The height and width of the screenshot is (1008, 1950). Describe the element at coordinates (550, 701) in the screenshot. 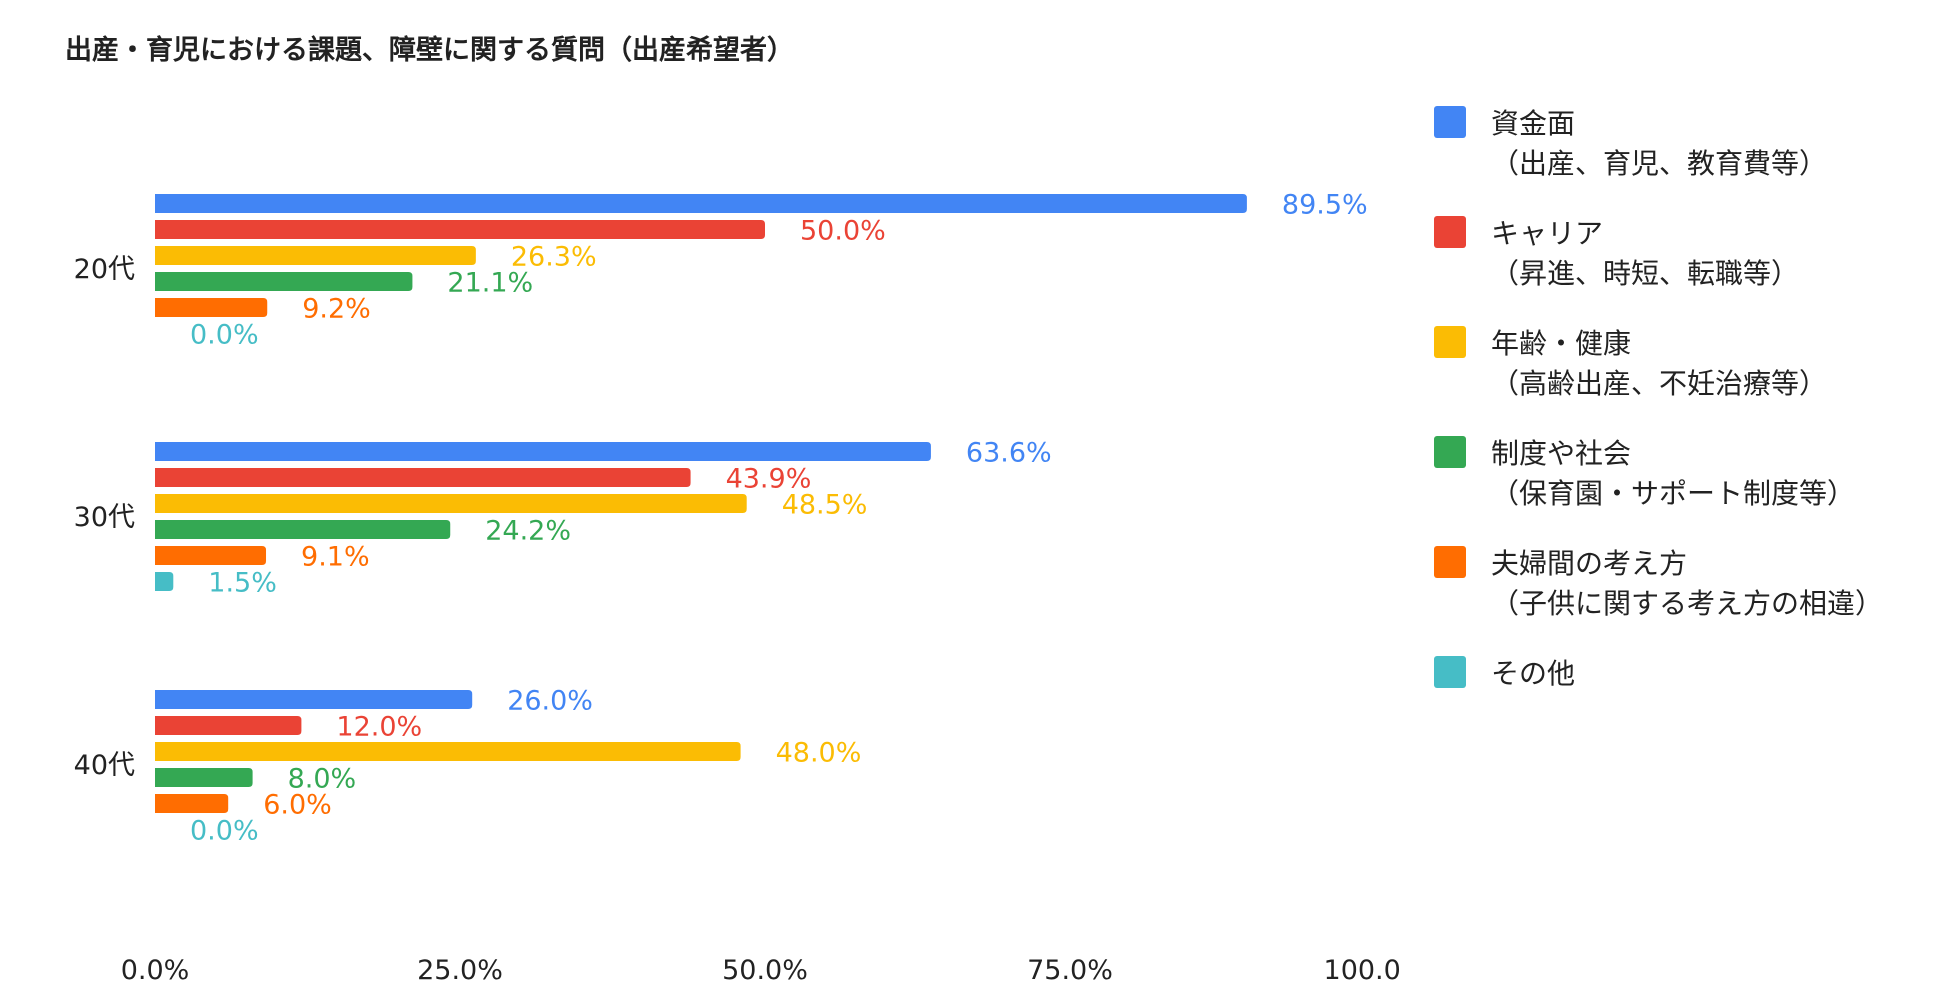

I see `data-label: 26.0%` at that location.